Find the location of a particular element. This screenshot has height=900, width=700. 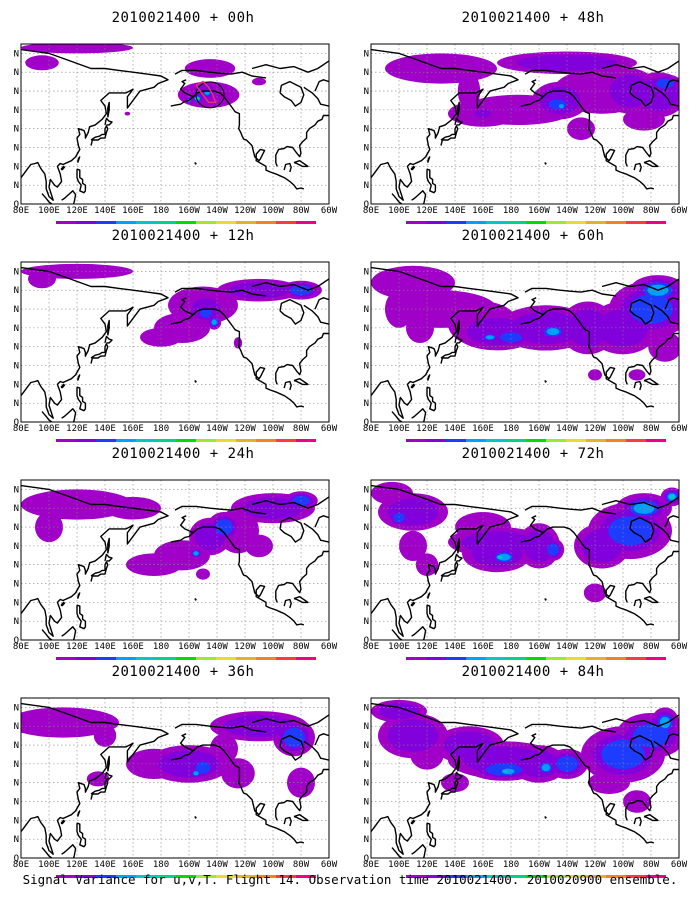

latitude-label: EQ is located at coordinates (16, 641).